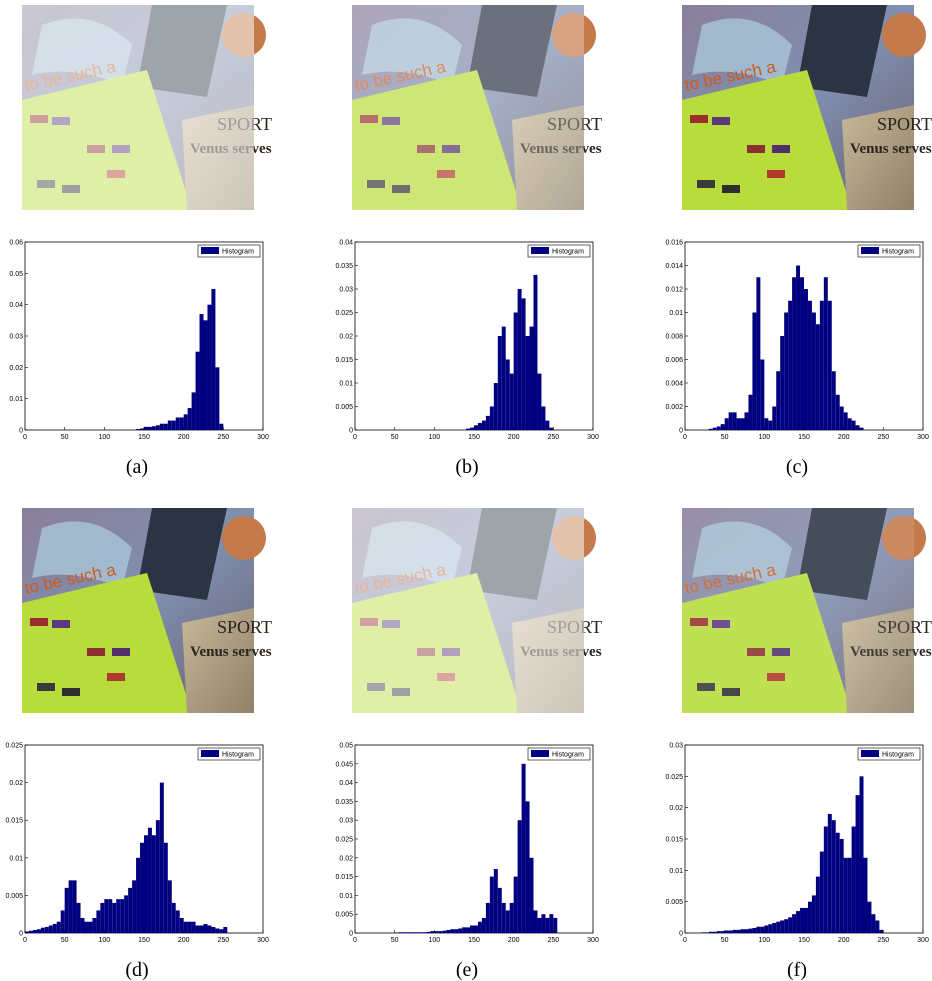  What do you see at coordinates (870, 753) in the screenshot?
I see `legend-swatch` at bounding box center [870, 753].